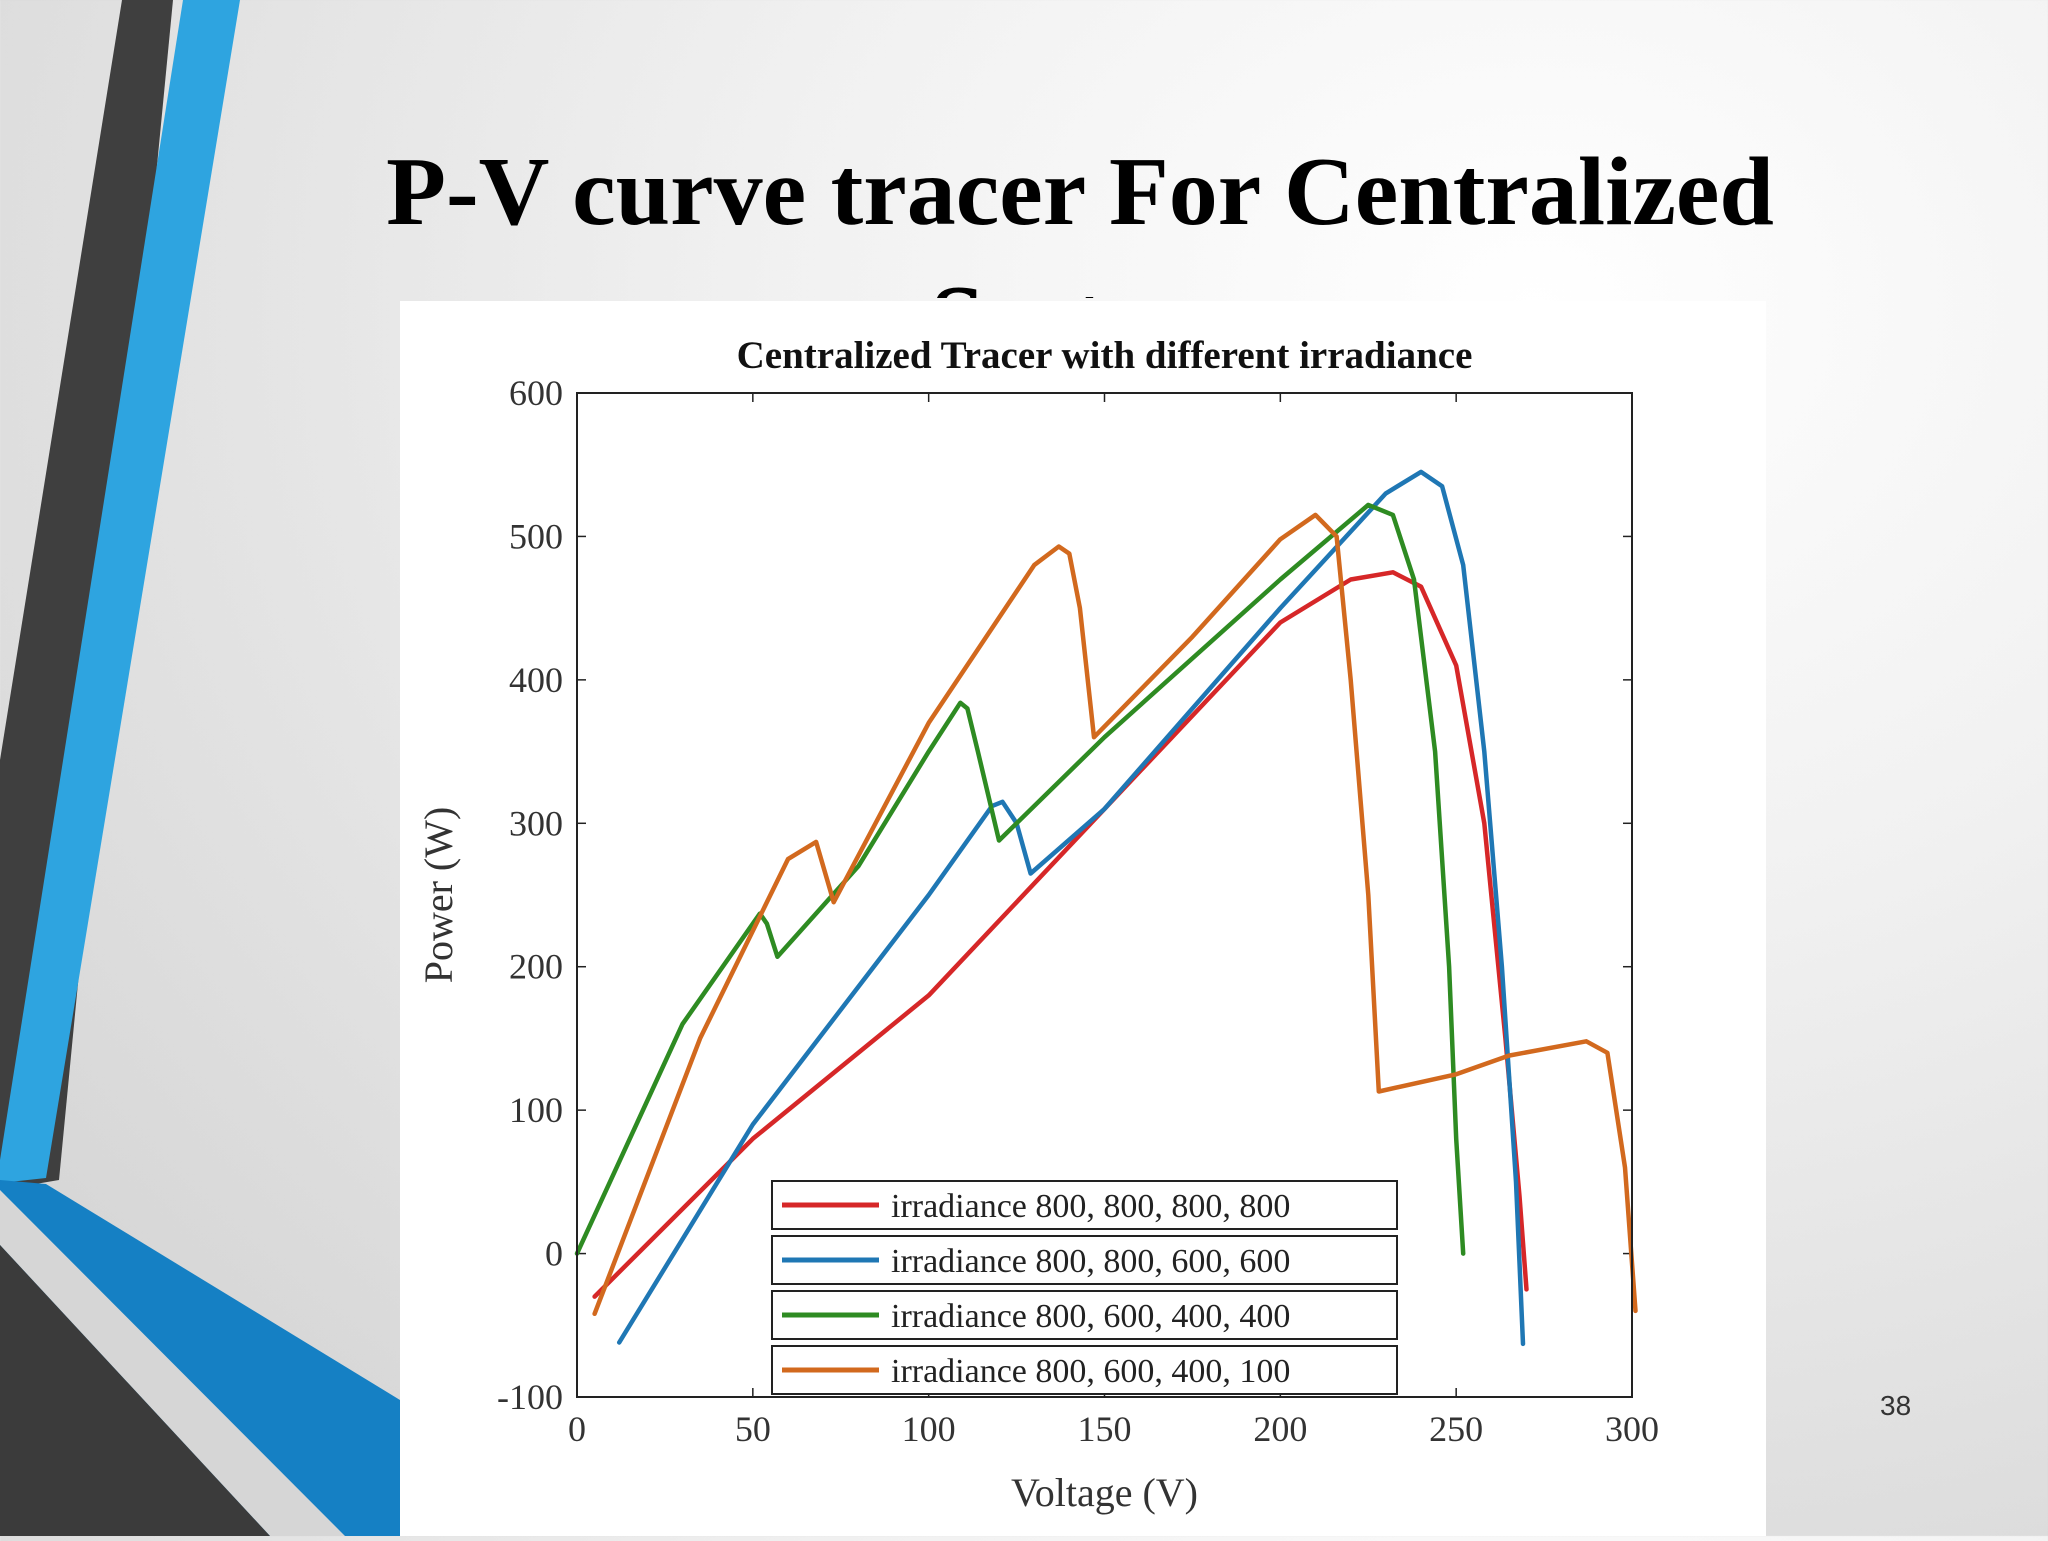  Describe the element at coordinates (1280, 1429) in the screenshot. I see `x-tick-label: 200` at that location.